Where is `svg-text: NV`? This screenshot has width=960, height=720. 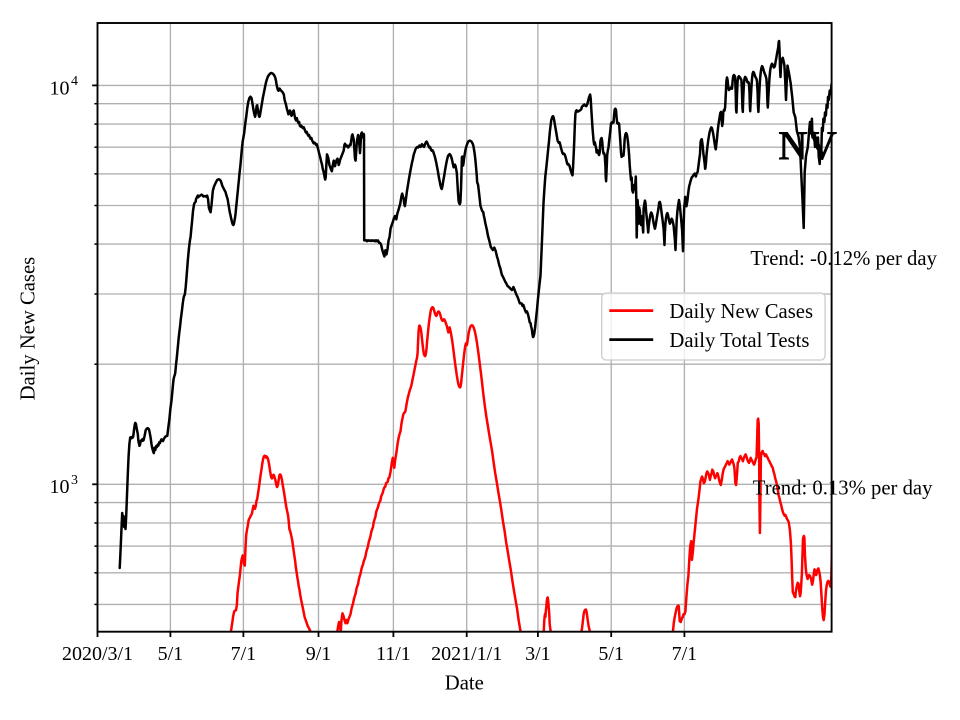 svg-text: NV is located at coordinates (807, 145).